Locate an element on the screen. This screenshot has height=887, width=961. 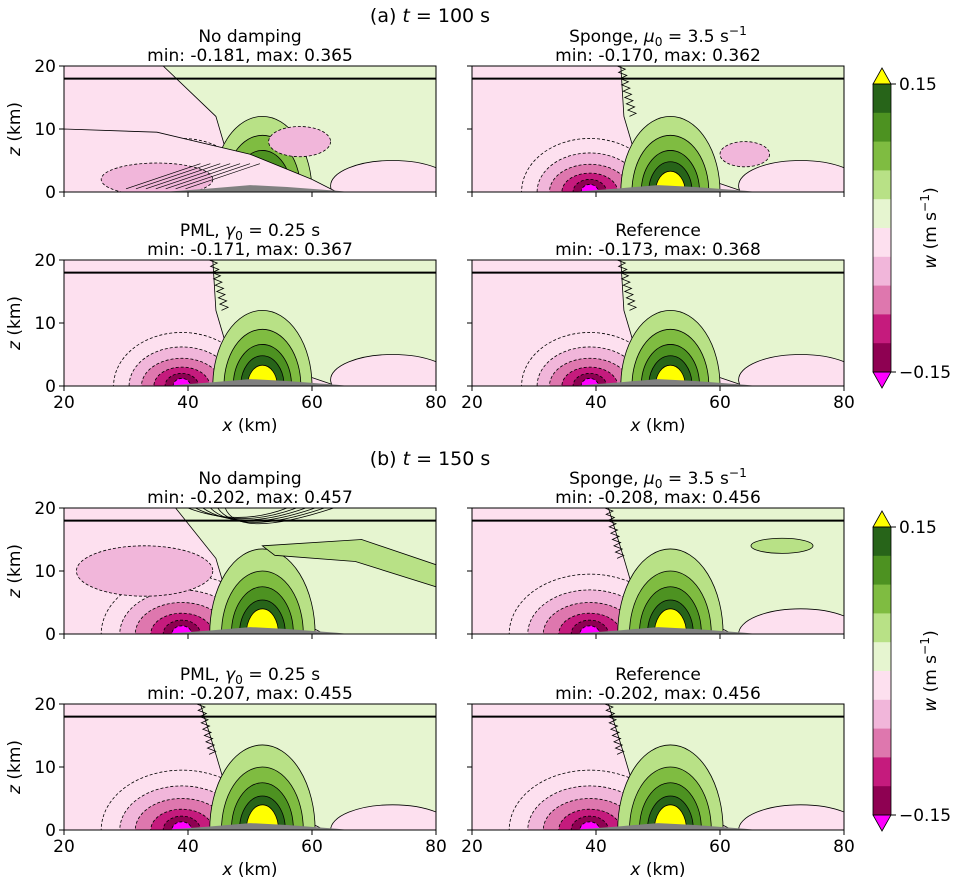
panel-title: No damping is located at coordinates (249, 37).